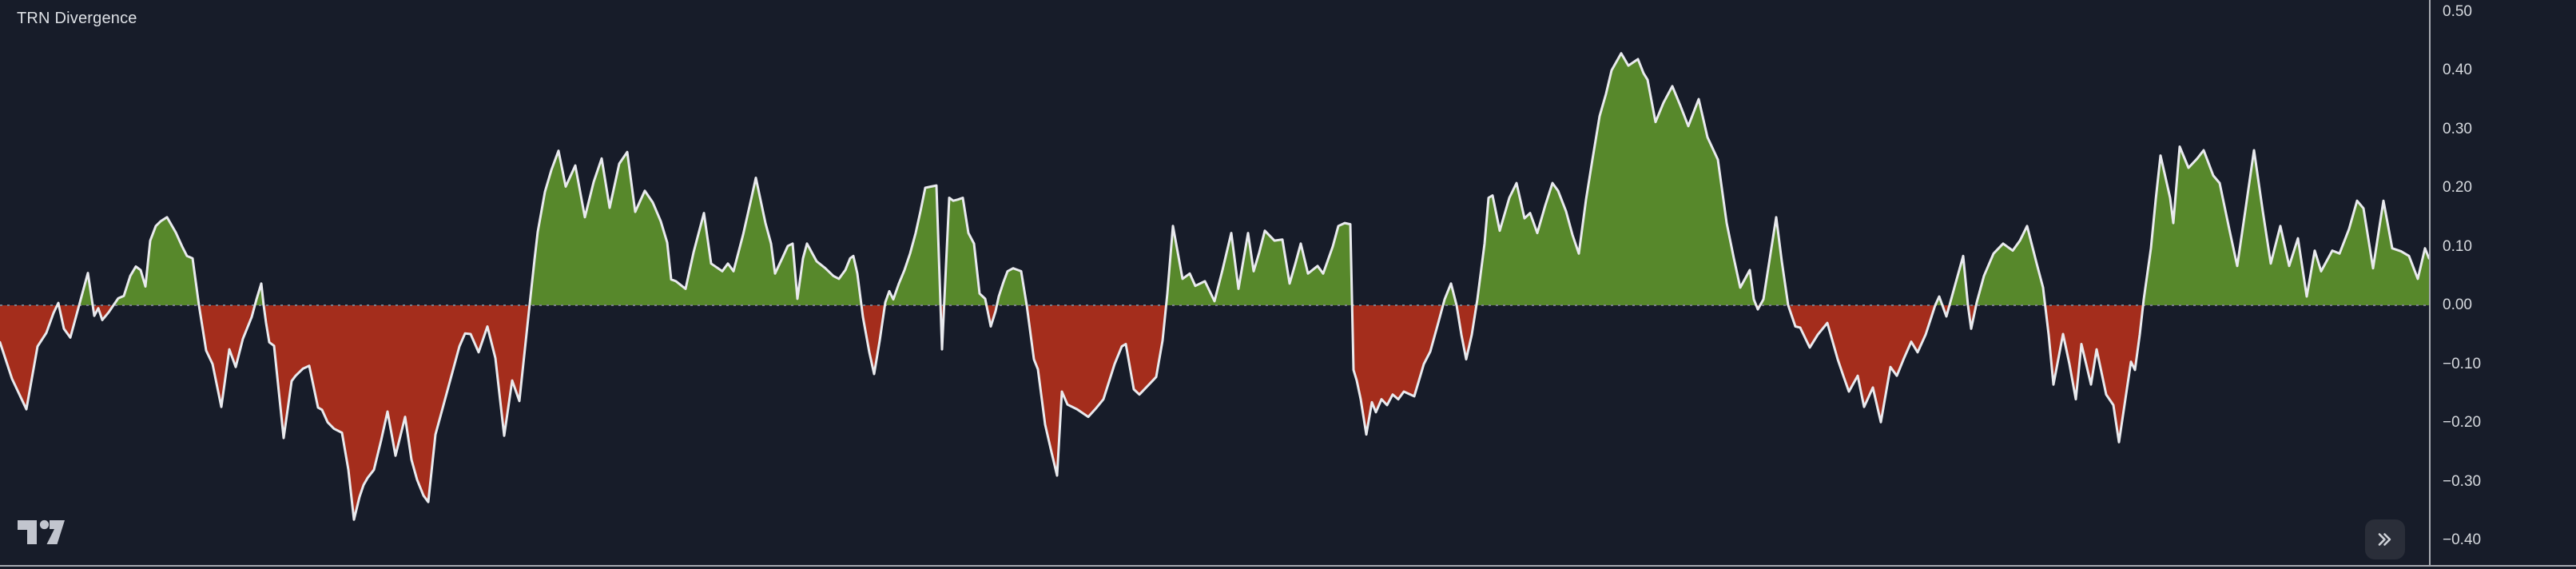 Image resolution: width=2576 pixels, height=569 pixels. Describe the element at coordinates (2457, 187) in the screenshot. I see `y-axis-label: 0.20` at that location.